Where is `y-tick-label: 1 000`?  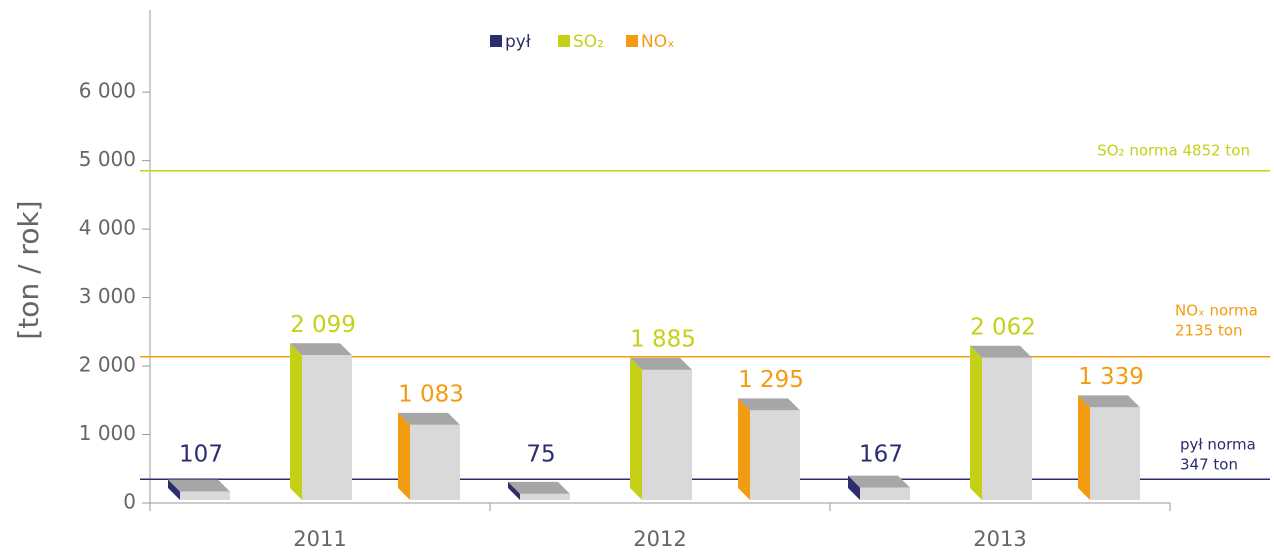
y-tick-label: 1 000 is located at coordinates (107, 433).